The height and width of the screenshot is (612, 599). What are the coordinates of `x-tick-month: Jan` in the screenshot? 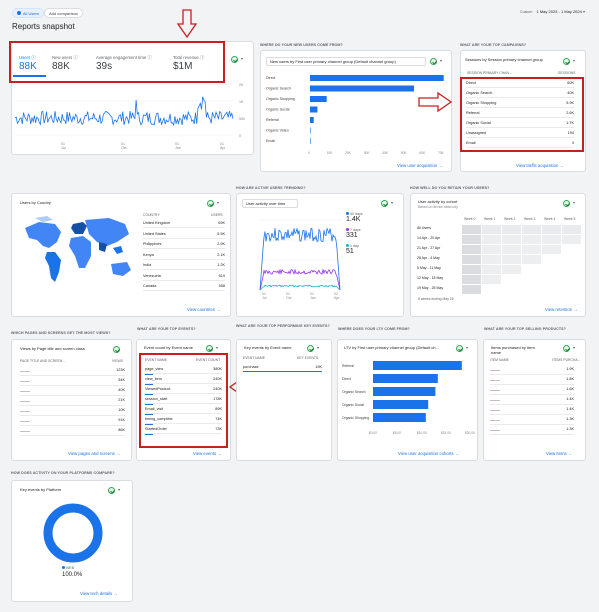 It's located at (313, 298).